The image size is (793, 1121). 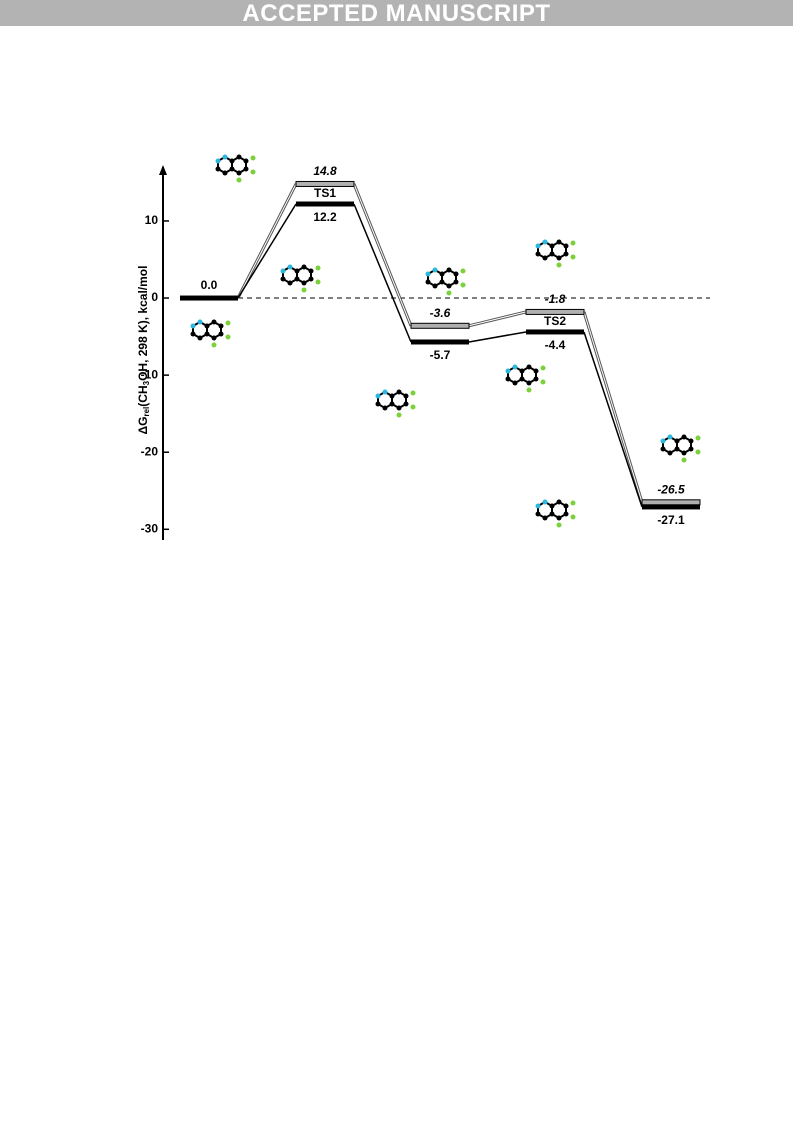 I want to click on y-axis-label-part: rel, so click(x=146, y=412).